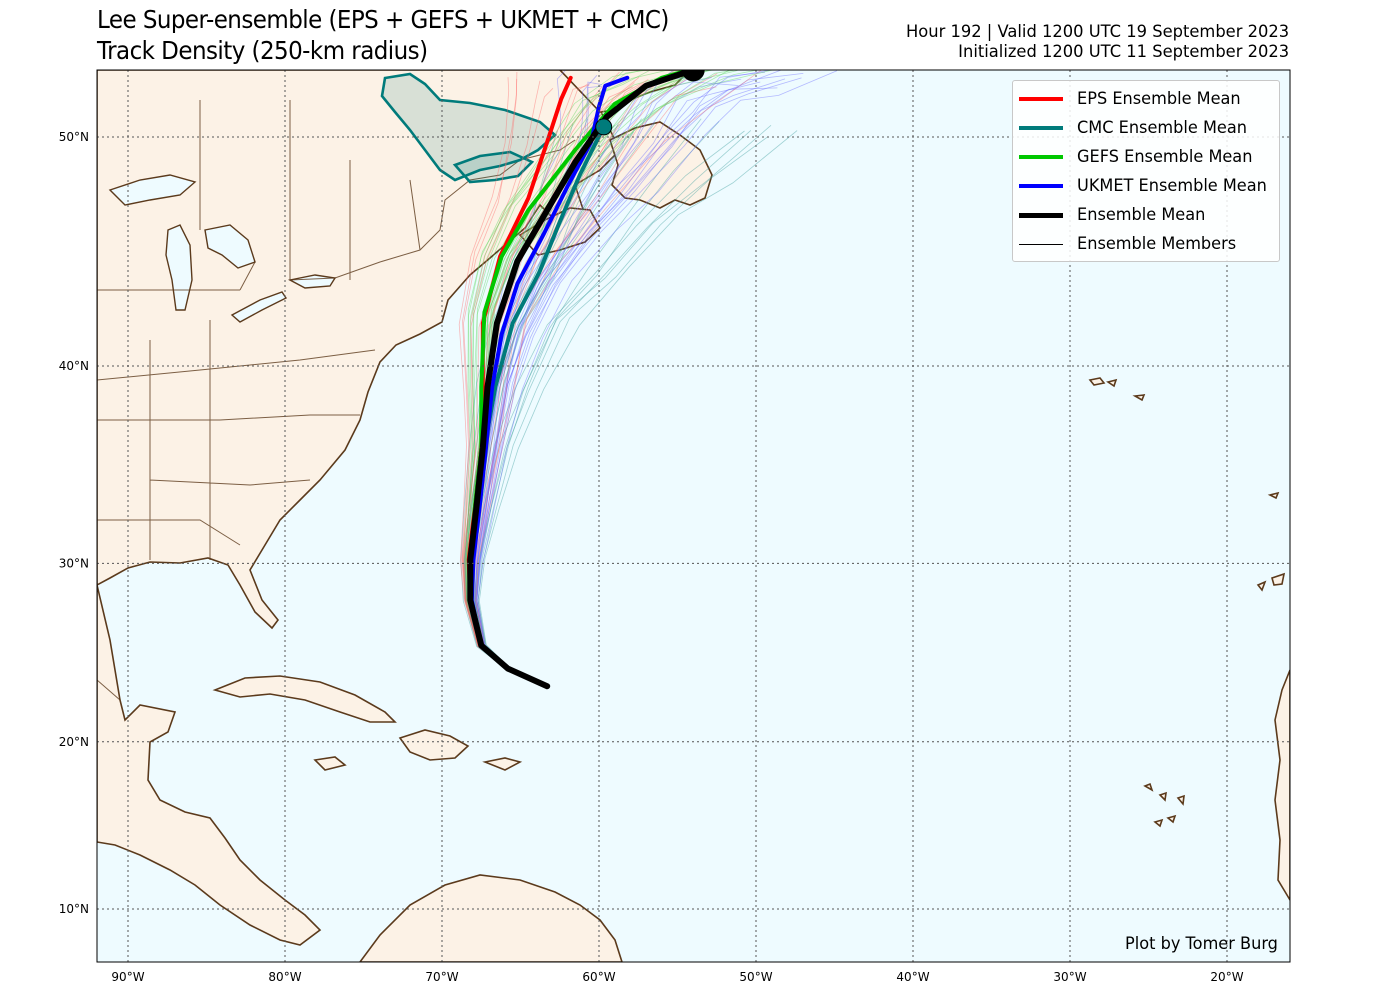 This screenshot has height=992, width=1400. Describe the element at coordinates (262, 50) in the screenshot. I see `chart-subtitle: Track Density (250-km radius)` at that location.